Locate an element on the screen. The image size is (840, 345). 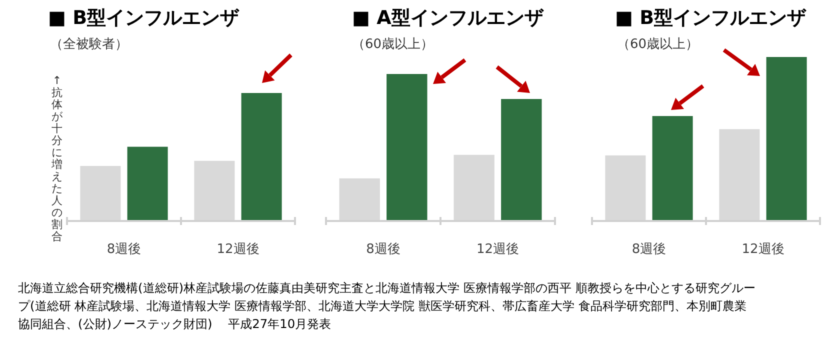
text: 北海道立総合研究機構(道総研)林産試験場の佐藤真由美研究主査と北海道情報大学 医療情報学部の西平 順教授らを中心とする研究グループ(道総研 林産試験場、北海道情報大学 医療情報学部、北海道大学大学院 獣医学研究科、帯広畜産大学 食品科学研究部門、本別町農業協同組合、(公財)ノーステック財団) 平成27年10月発表 is located at coordinates (387, 306).